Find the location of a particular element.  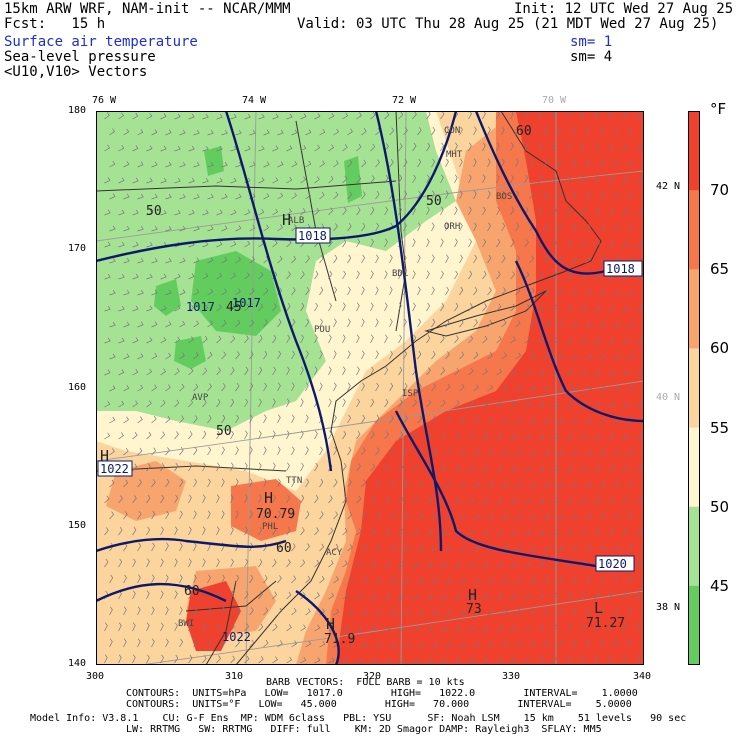

temp-patch-above-70-south is located at coordinates (213, 616).